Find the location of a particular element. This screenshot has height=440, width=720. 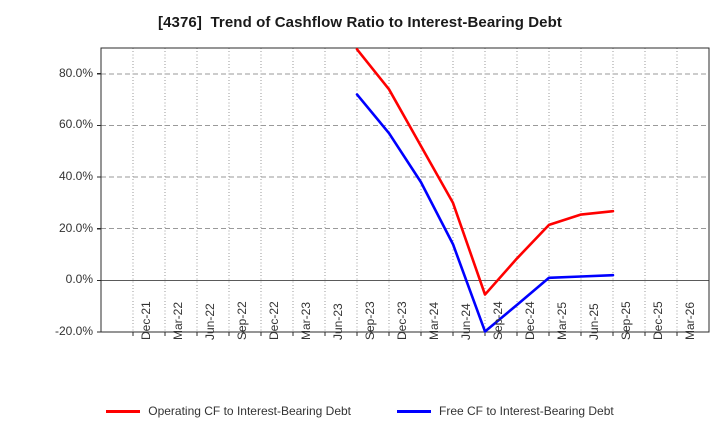

x-axis-label: Sep-24 is located at coordinates (498, 320).